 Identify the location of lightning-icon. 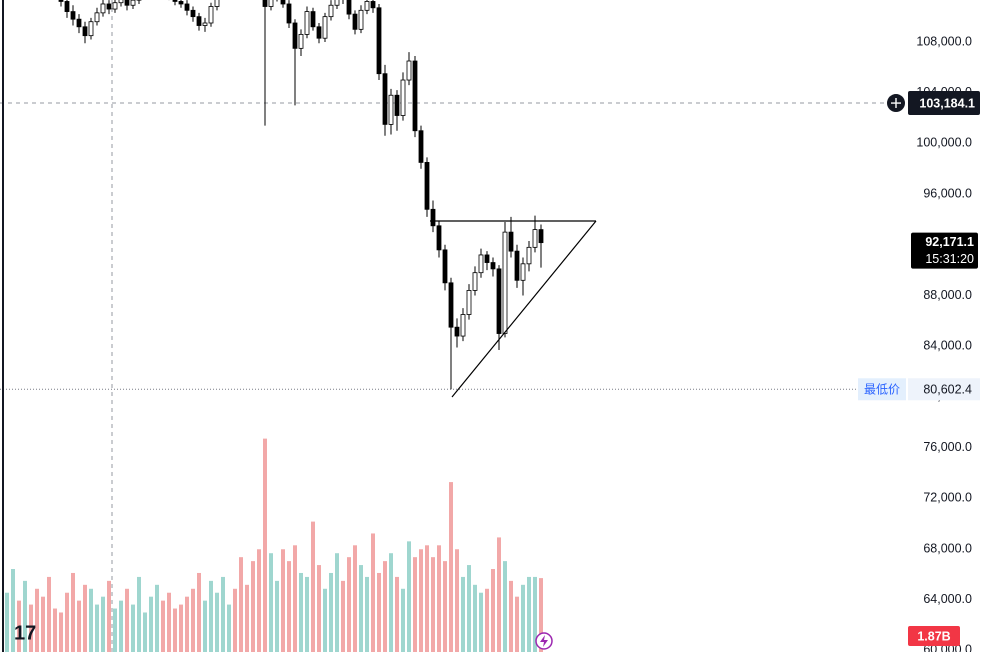
(544, 641).